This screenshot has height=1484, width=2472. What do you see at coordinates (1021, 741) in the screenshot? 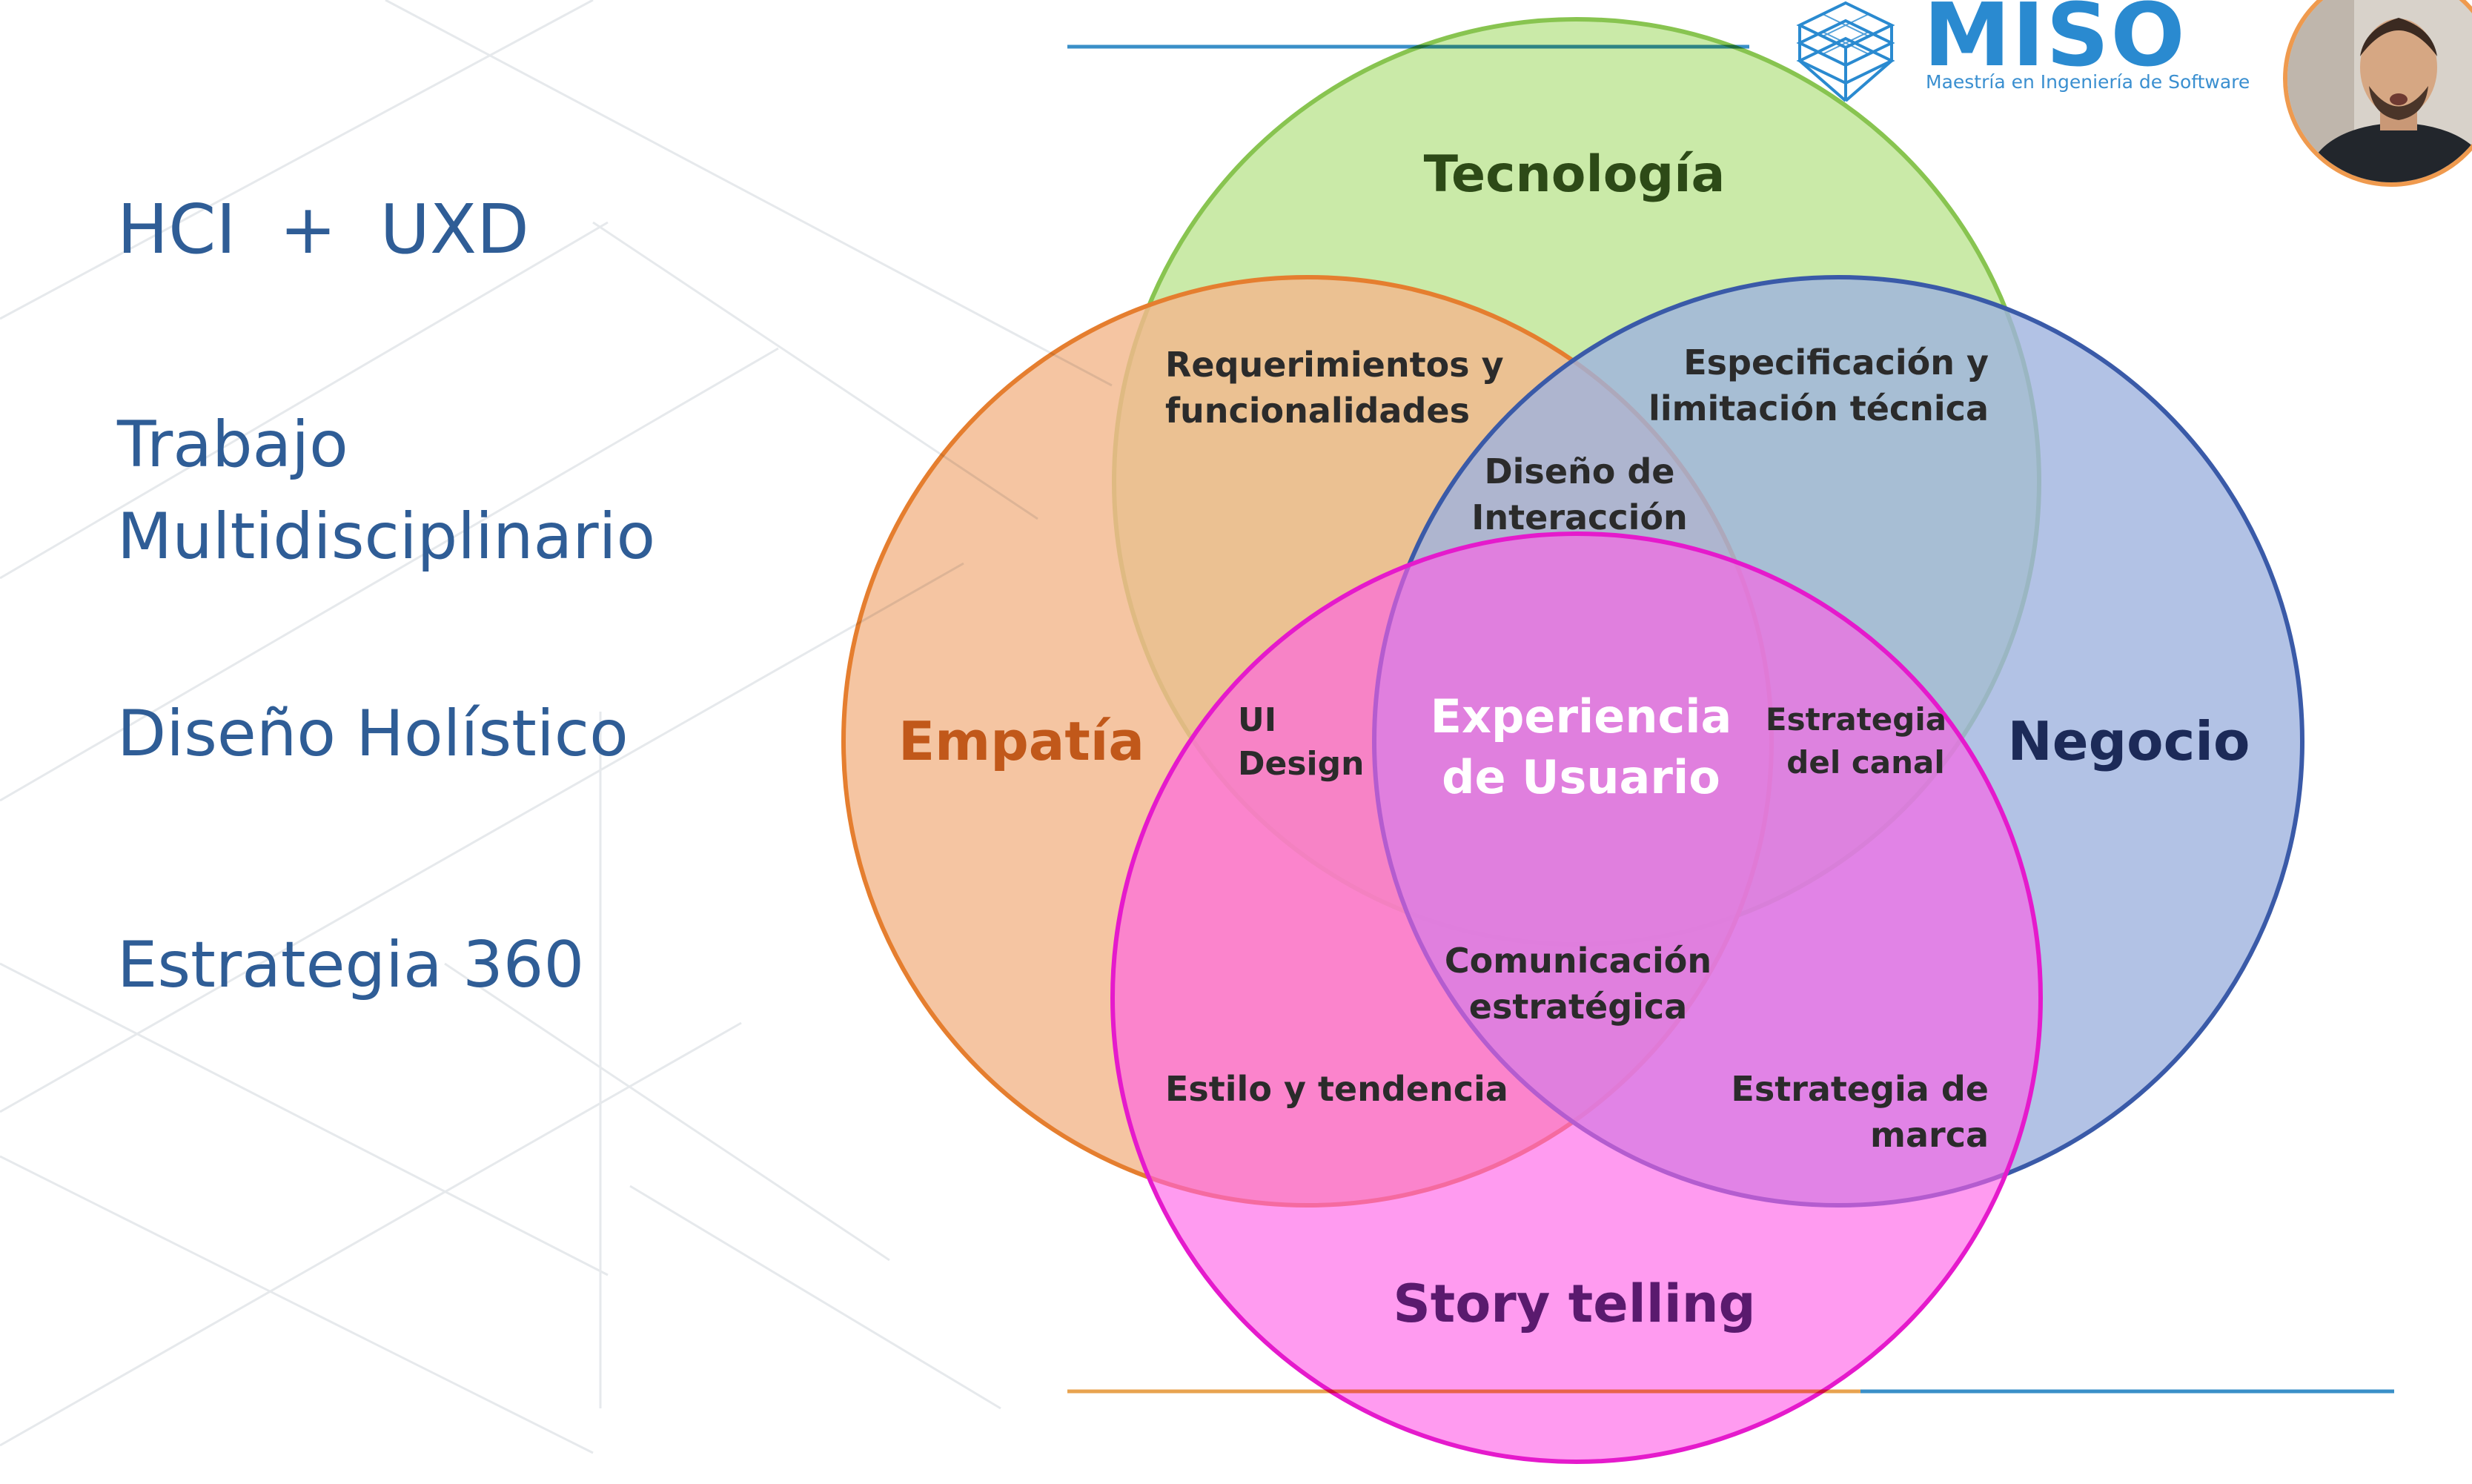
I see `label-empatia: Empatía` at bounding box center [1021, 741].